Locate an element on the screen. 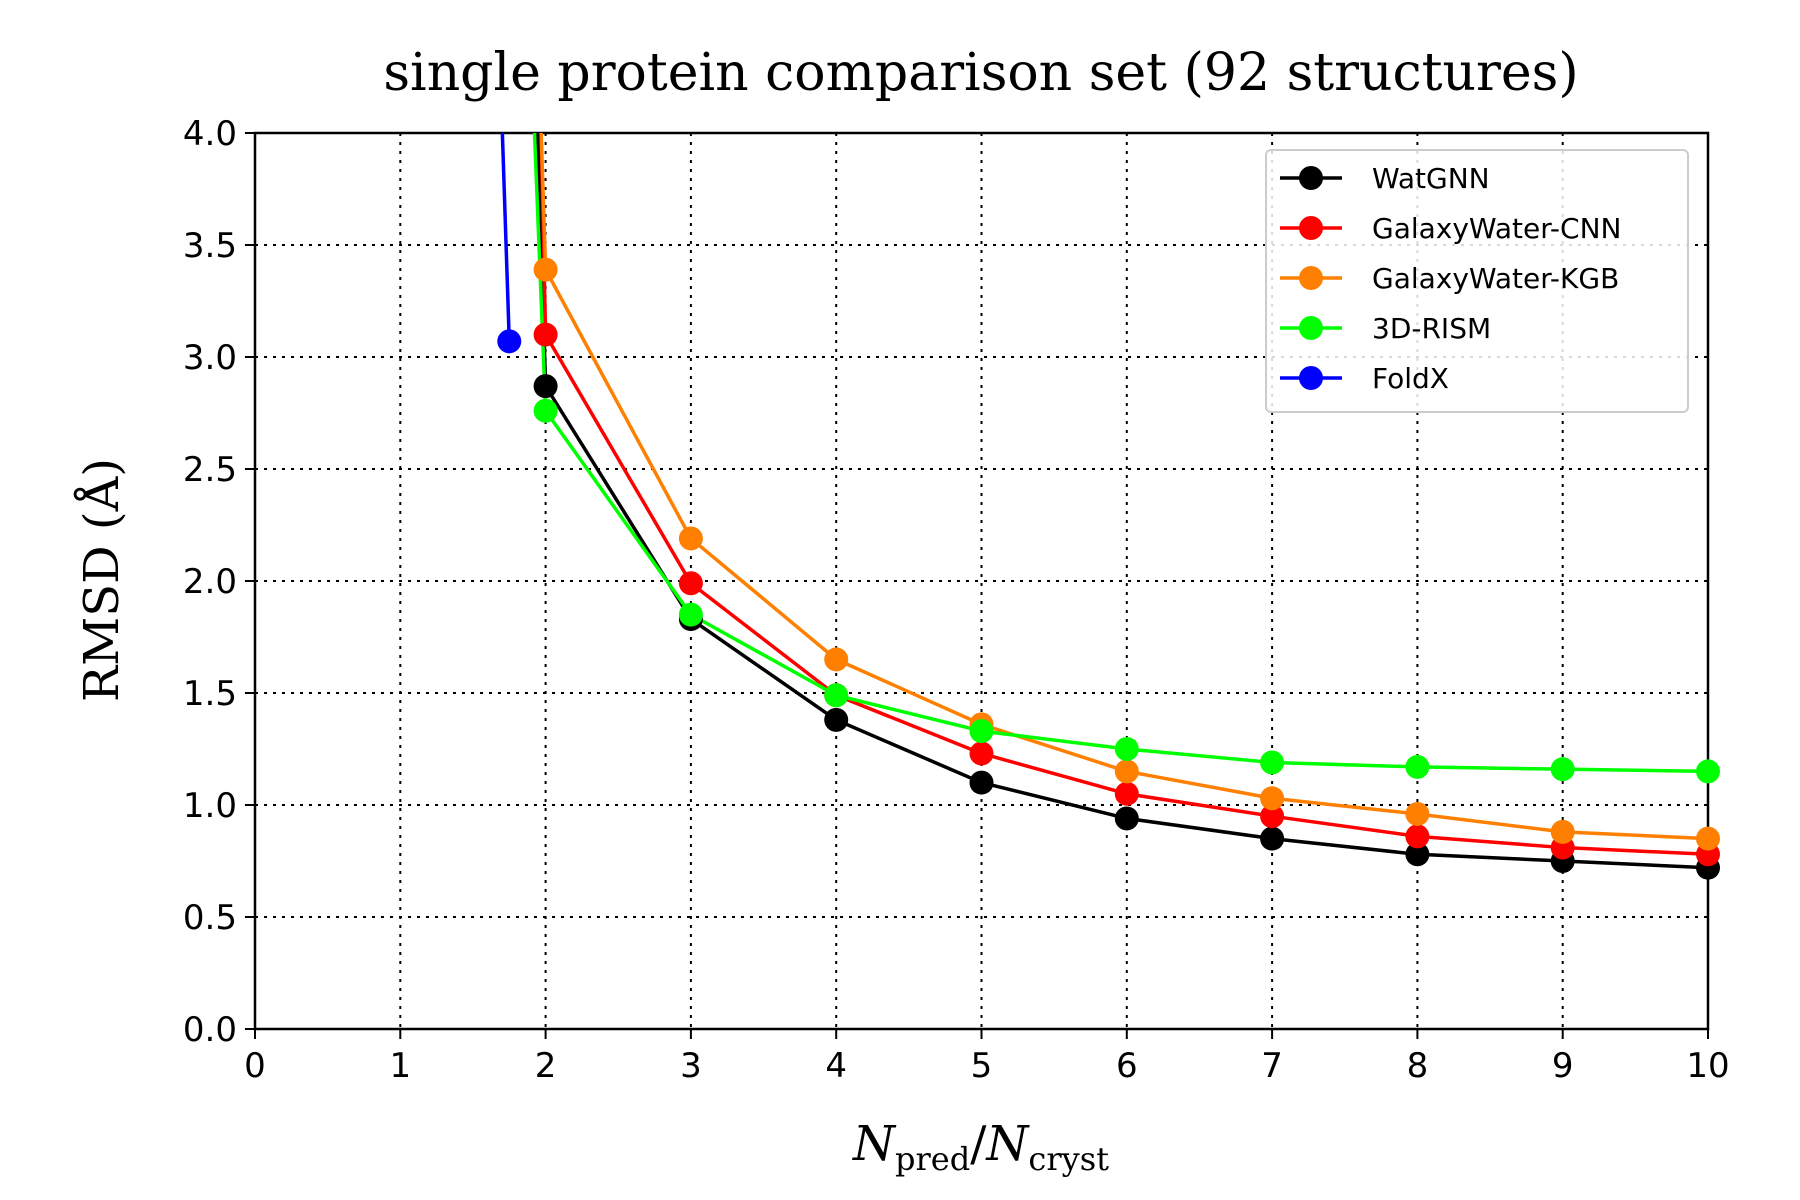  x-tick-label: 4 is located at coordinates (836, 1066).